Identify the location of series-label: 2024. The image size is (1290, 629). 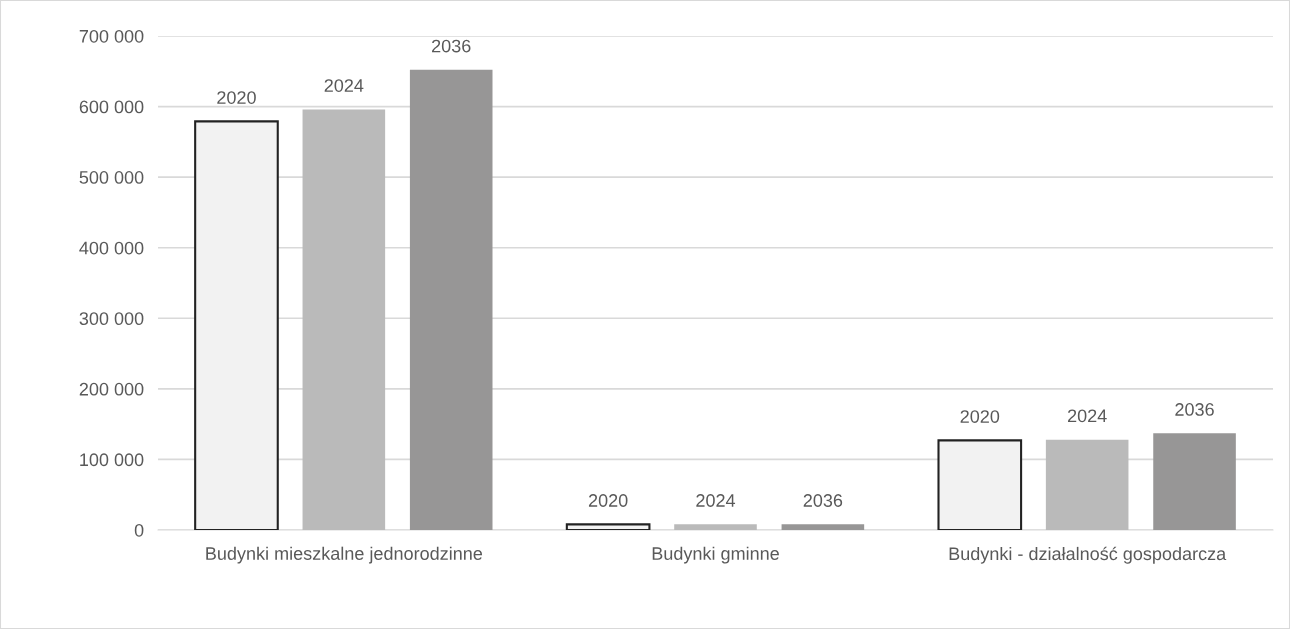
(344, 85).